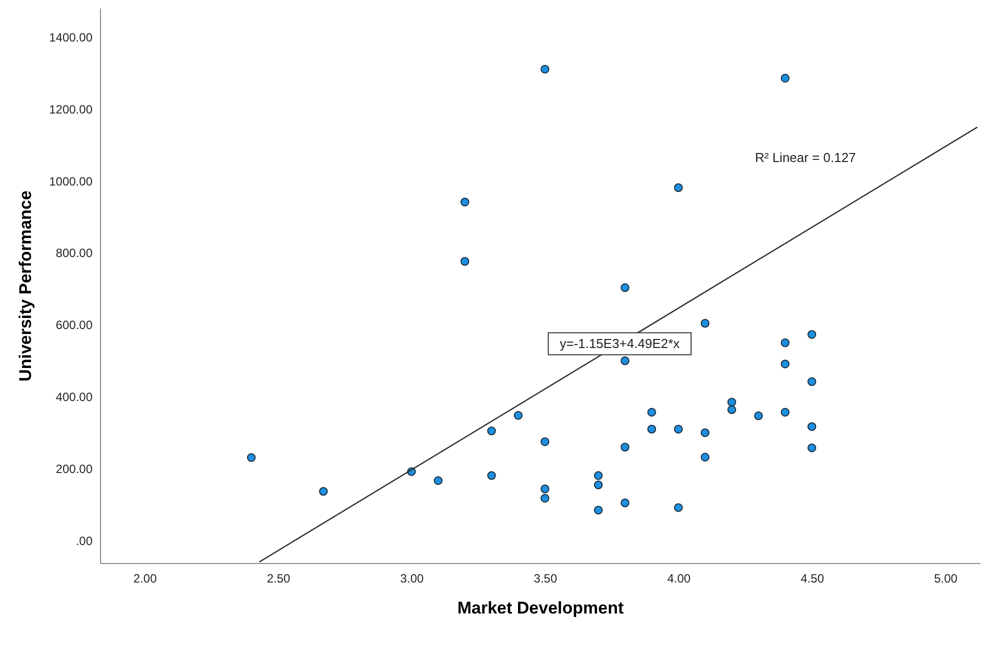 This screenshot has height=655, width=998. I want to click on y-tick-label: 400.00, so click(74, 397).